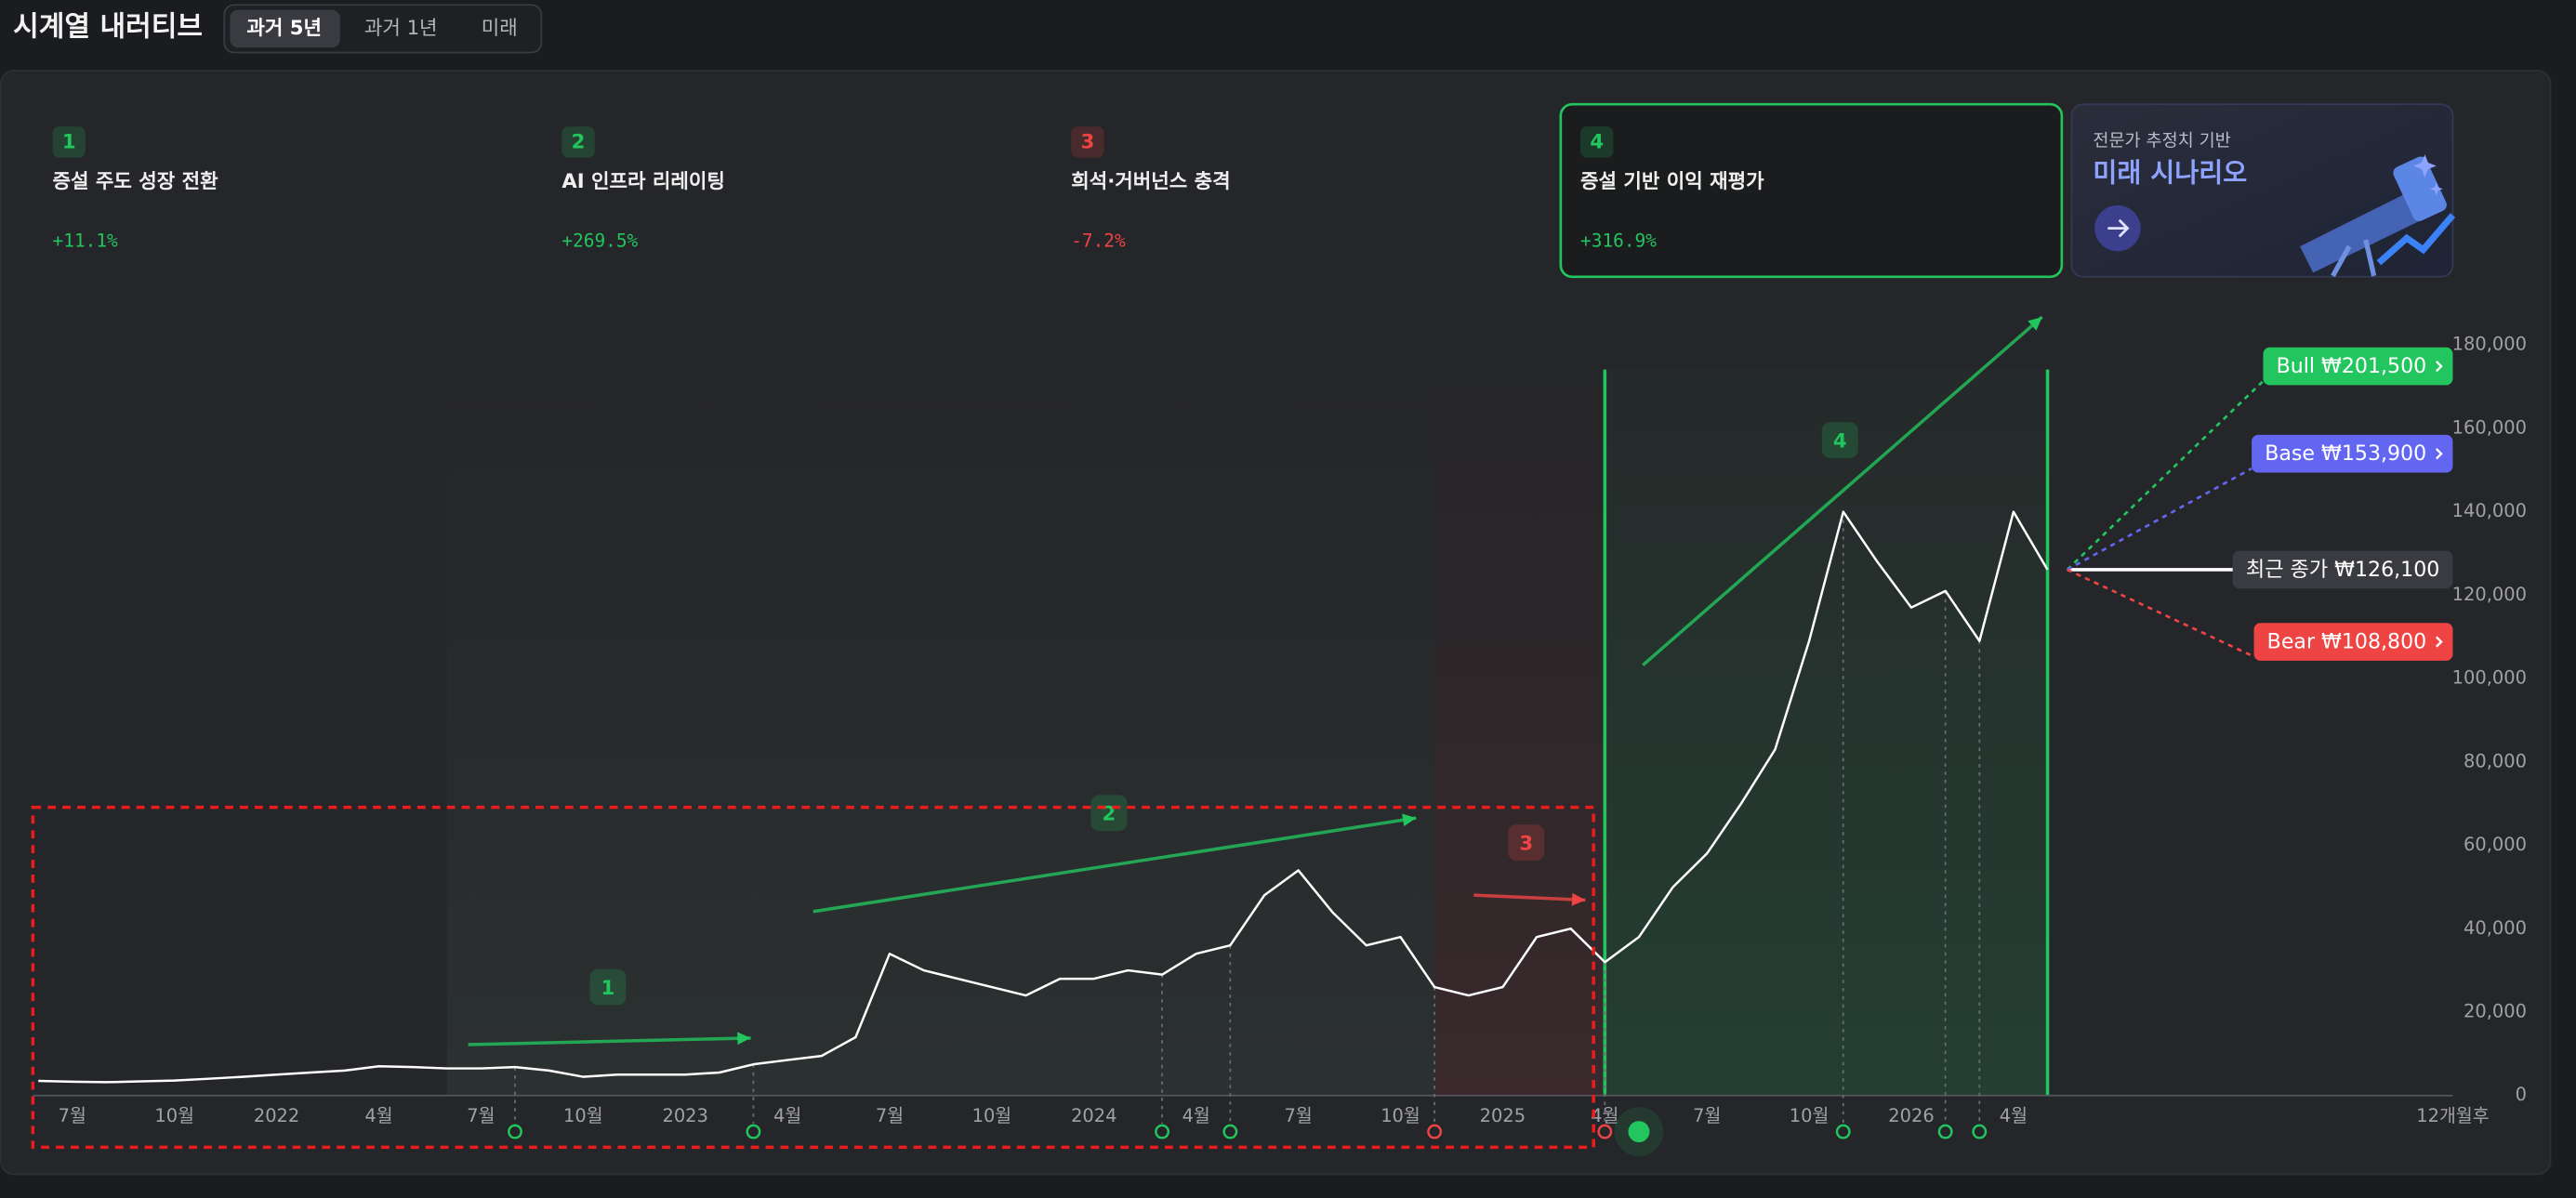 This screenshot has width=2576, height=1198. What do you see at coordinates (599, 240) in the screenshot?
I see `phase-change: +269.5%` at bounding box center [599, 240].